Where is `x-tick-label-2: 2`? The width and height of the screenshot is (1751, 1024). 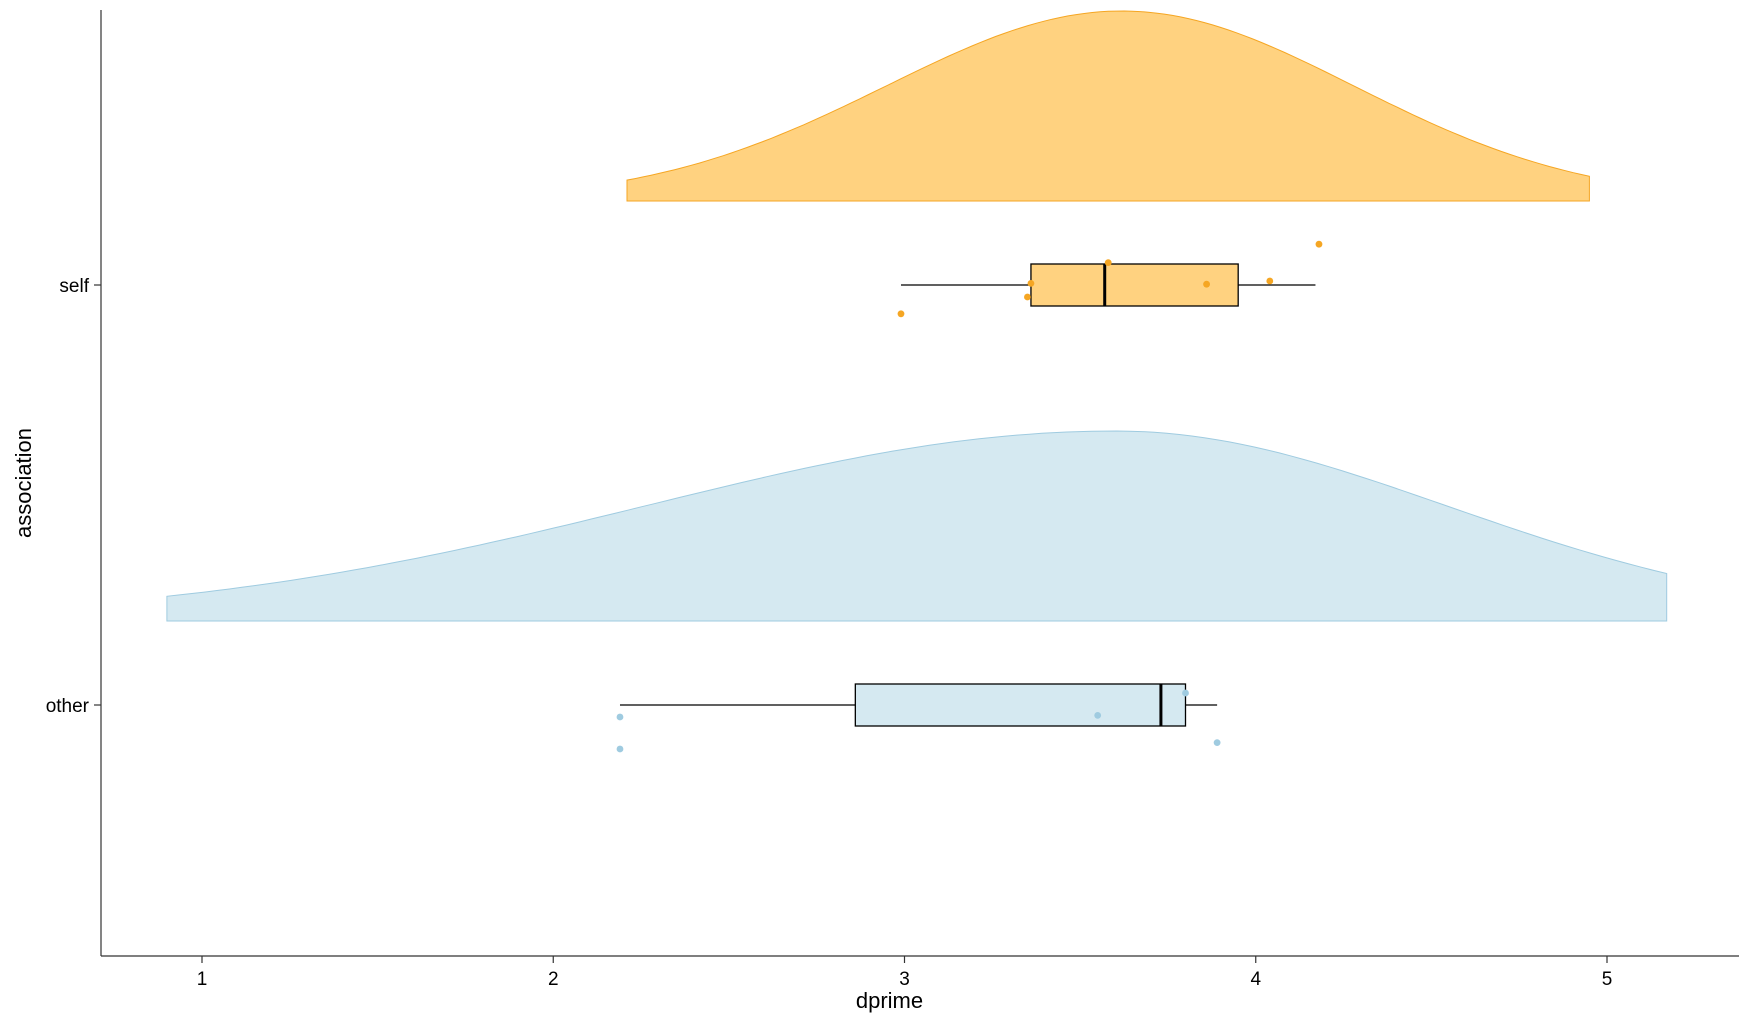 x-tick-label-2: 2 is located at coordinates (553, 979).